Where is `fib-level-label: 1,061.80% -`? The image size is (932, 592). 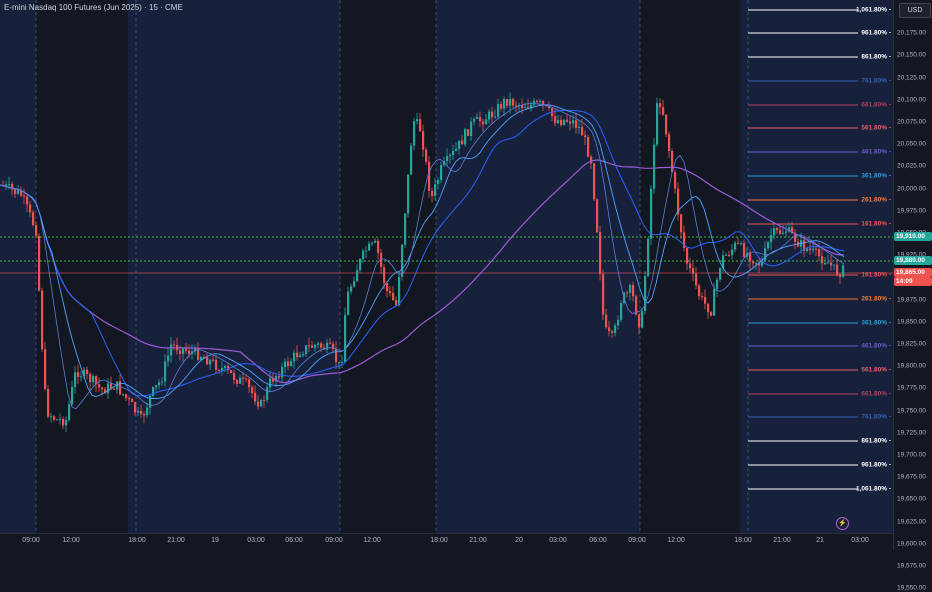
fib-level-label: 1,061.80% - is located at coordinates (873, 489).